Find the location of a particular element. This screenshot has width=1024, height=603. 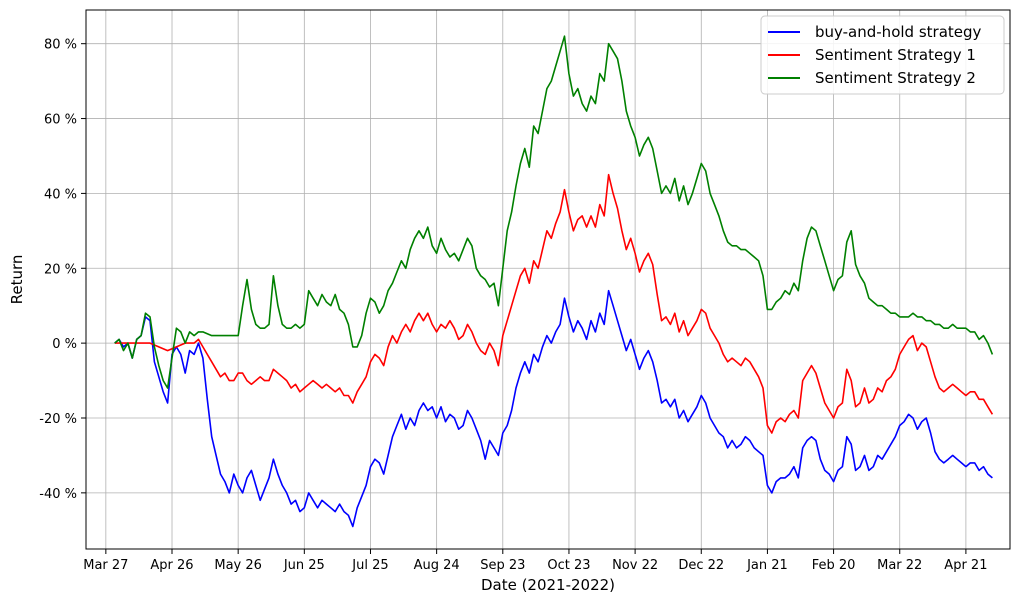

x-tick-label: Apr 21 is located at coordinates (965, 565).